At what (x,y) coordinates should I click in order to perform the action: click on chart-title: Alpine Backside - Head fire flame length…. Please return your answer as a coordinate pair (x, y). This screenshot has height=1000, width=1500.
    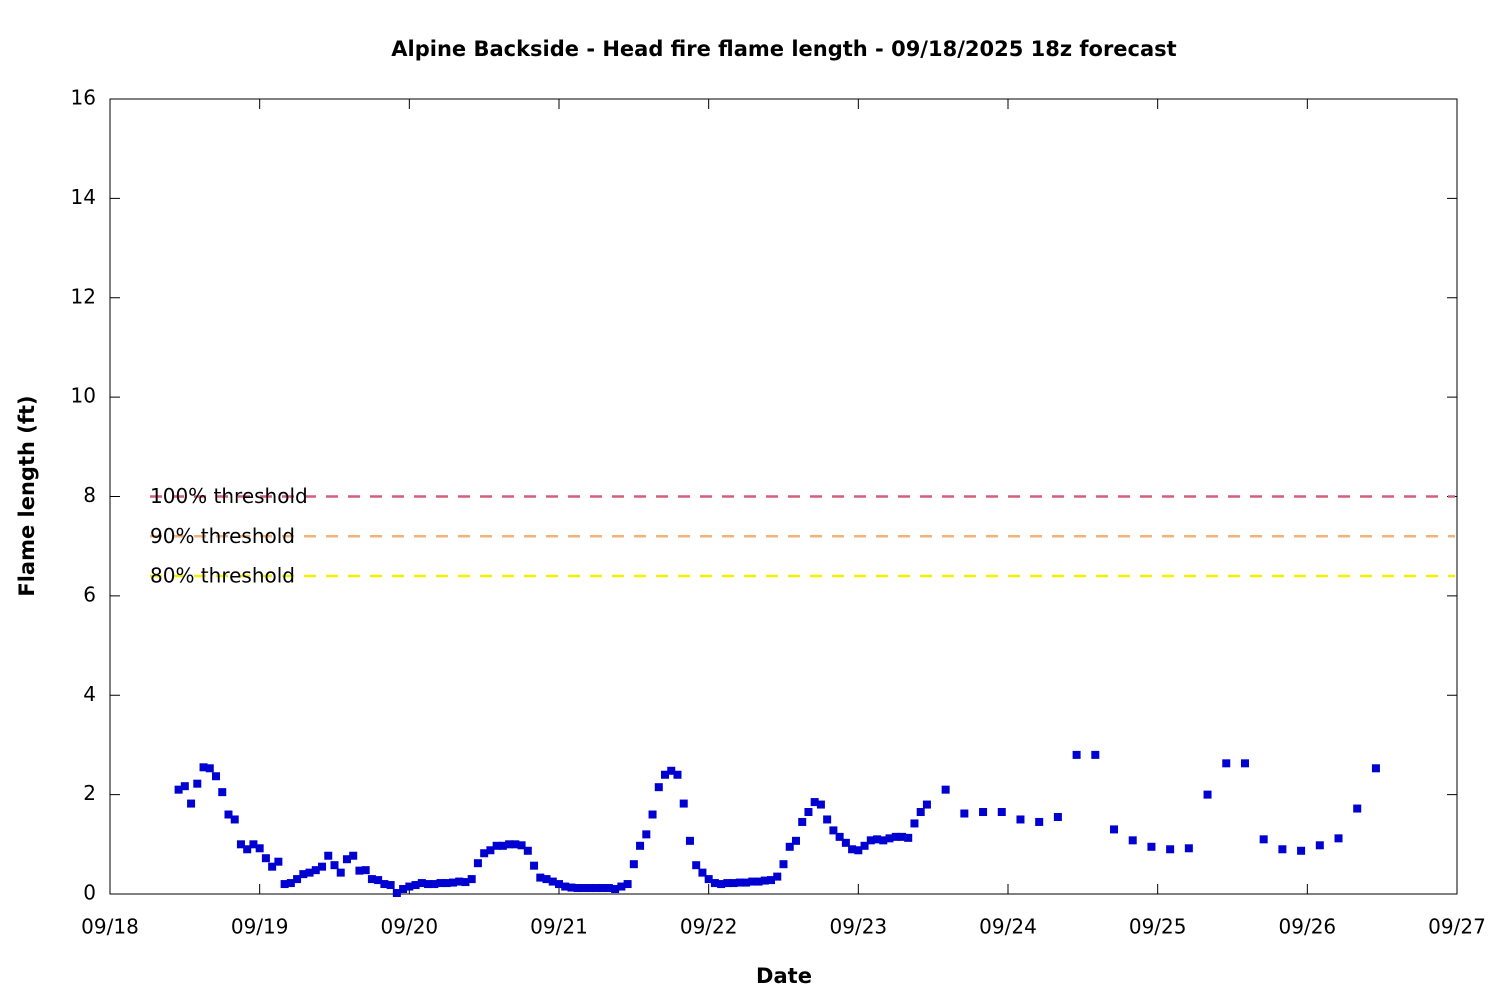
    Looking at the image, I should click on (783, 49).